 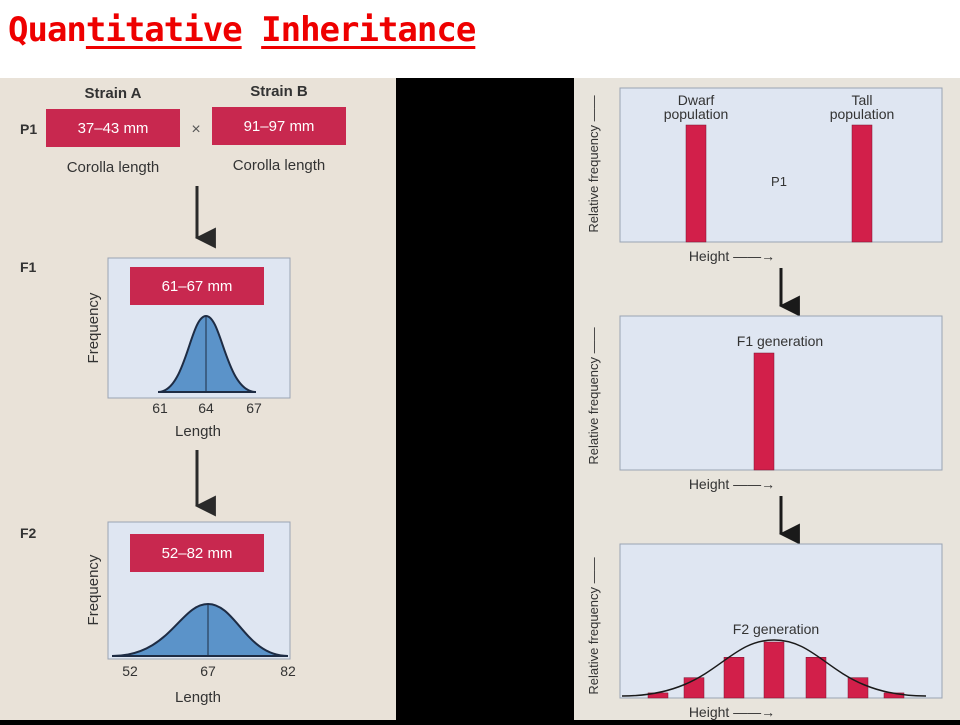 I want to click on cross-symbol: ×, so click(x=195, y=129).